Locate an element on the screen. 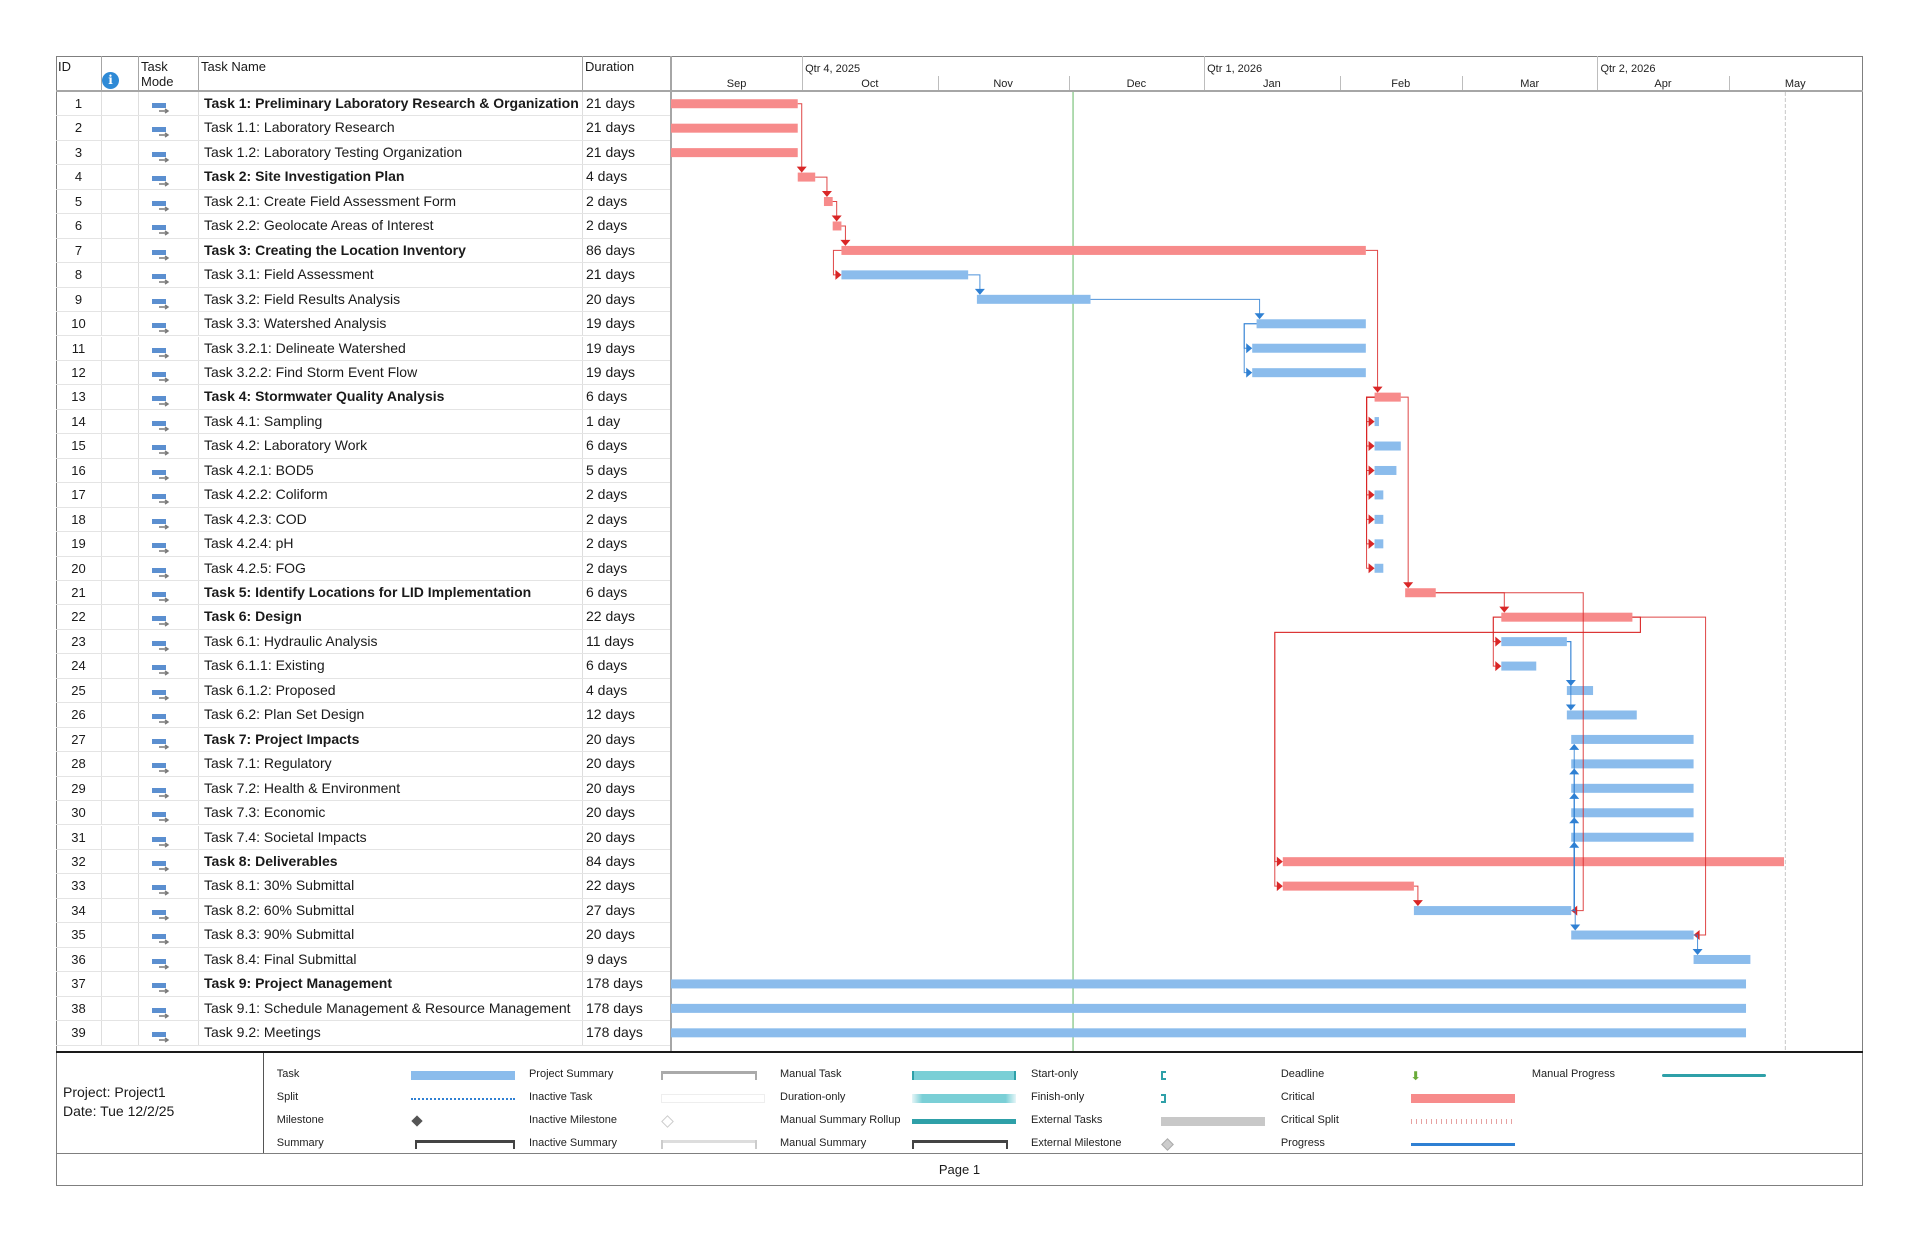  task-row: 22 Task 6: Design 22 days is located at coordinates (363, 617).